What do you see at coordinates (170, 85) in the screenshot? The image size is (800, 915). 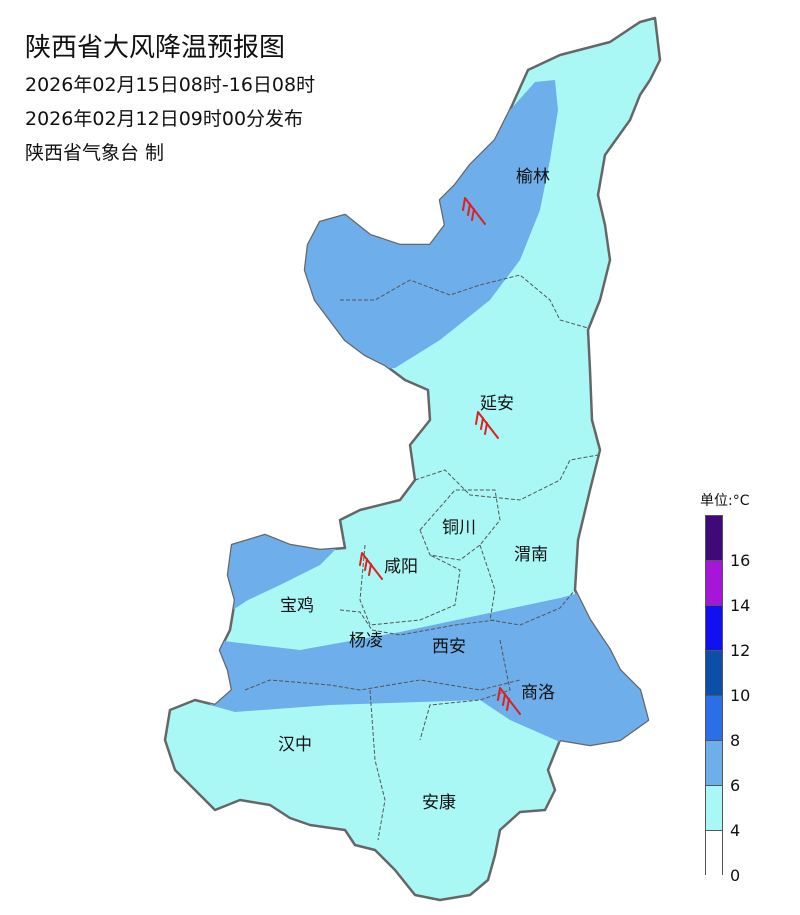 I see `forecast-period: 2026年02月15日08时-16日08时` at bounding box center [170, 85].